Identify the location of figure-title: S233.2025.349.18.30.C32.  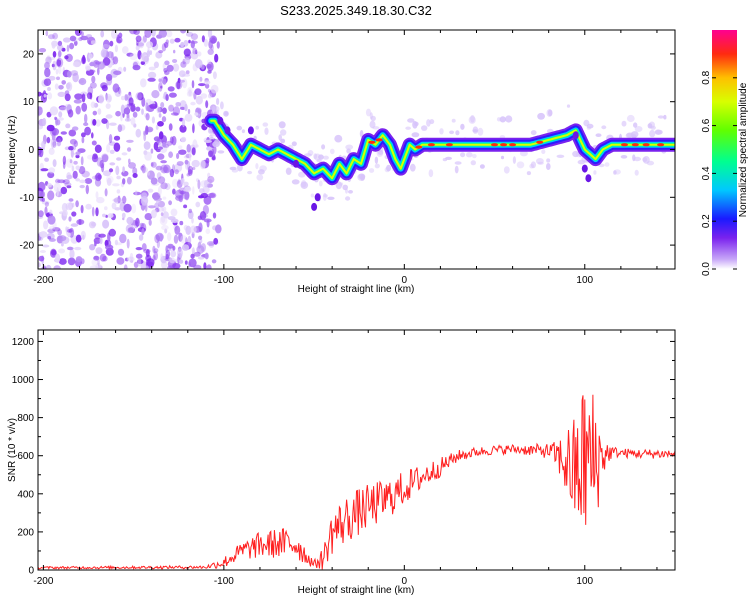
(356, 10).